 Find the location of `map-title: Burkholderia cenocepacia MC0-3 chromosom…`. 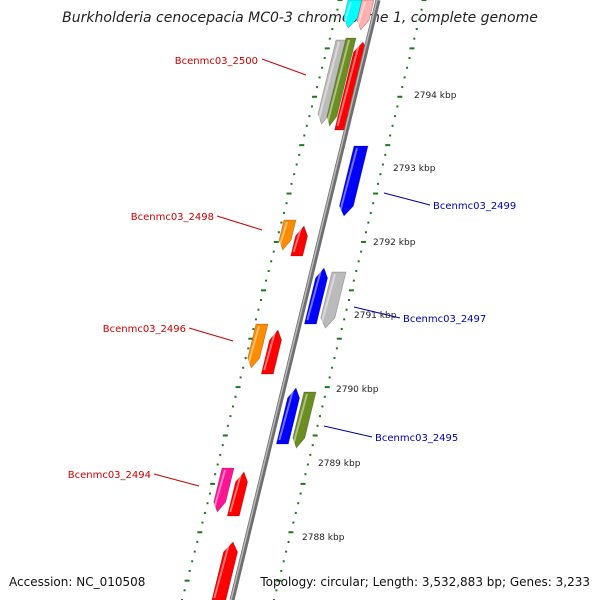

map-title: Burkholderia cenocepacia MC0-3 chromosom… is located at coordinates (300, 18).